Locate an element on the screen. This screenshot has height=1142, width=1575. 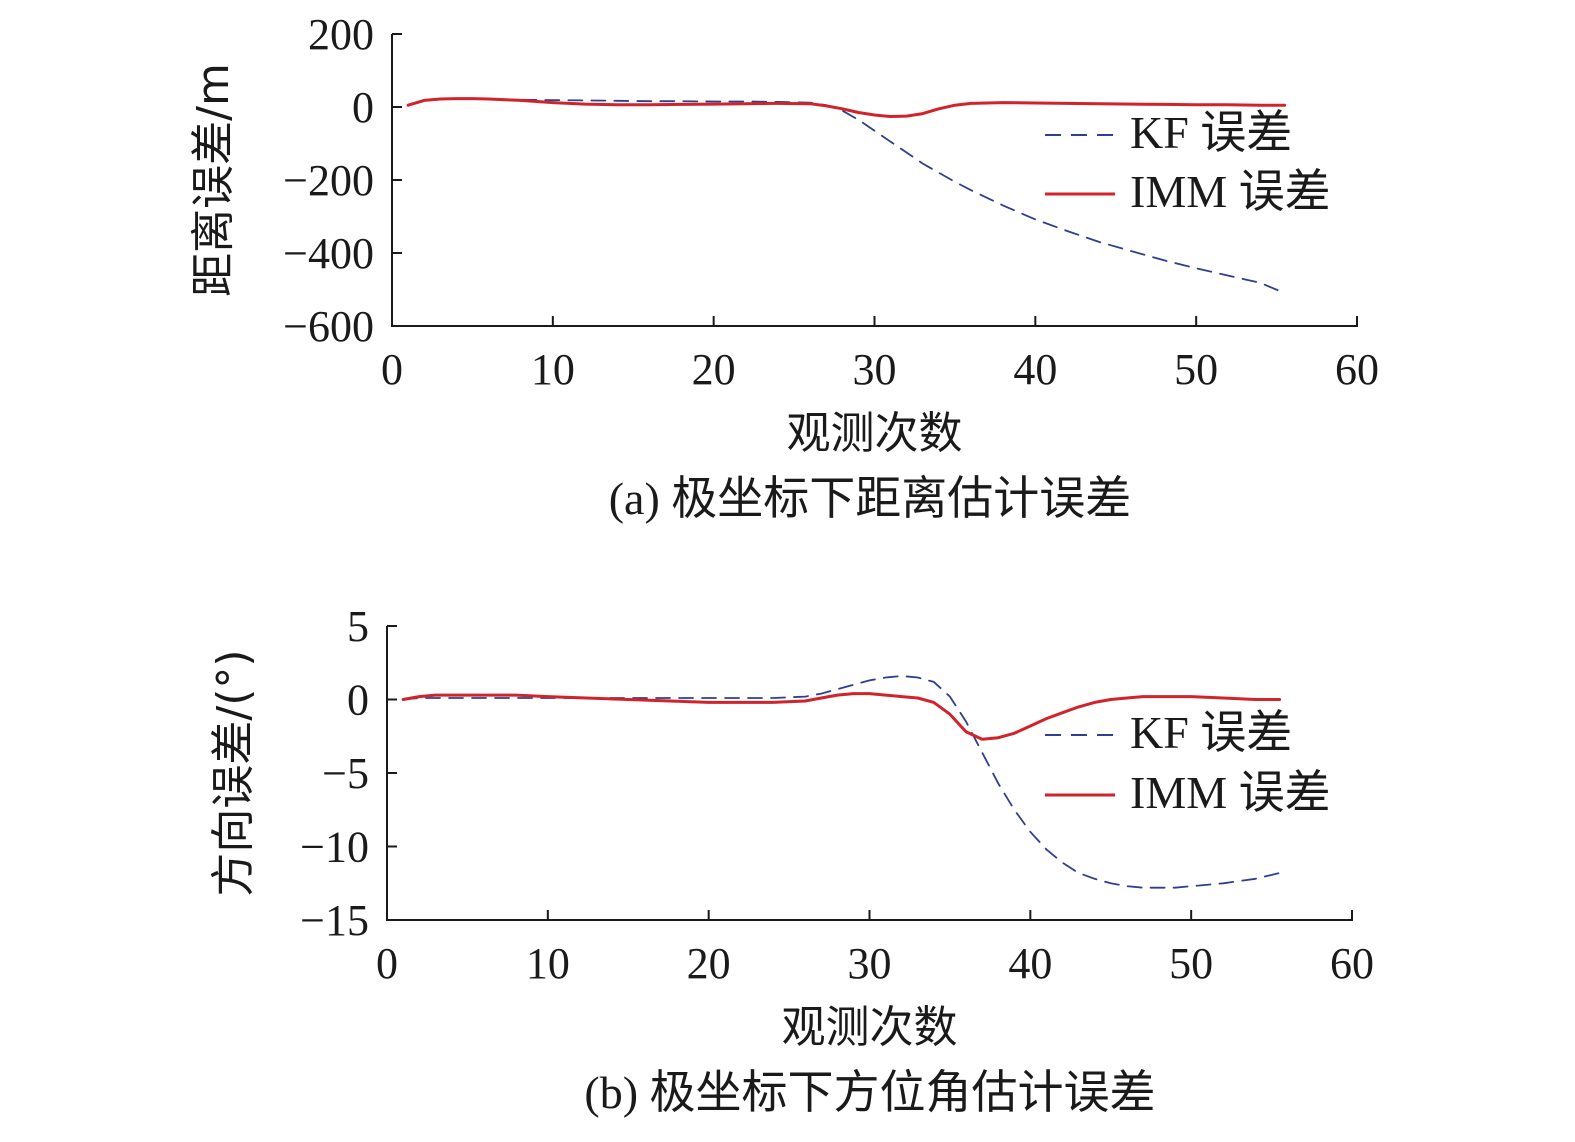
chart-caption: (a) 极坐标下距离估计误差 is located at coordinates (870, 498).